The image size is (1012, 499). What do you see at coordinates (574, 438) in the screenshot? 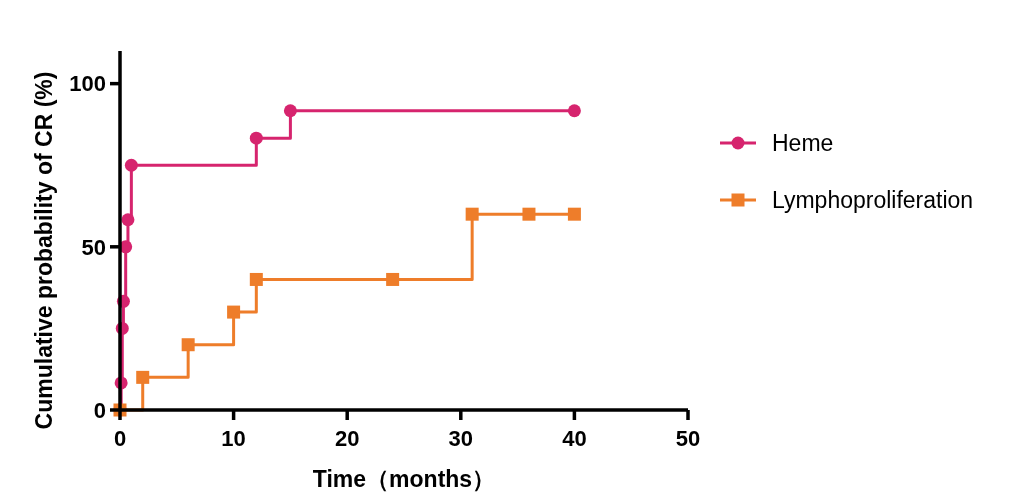
I see `x-tick-label: 40` at bounding box center [574, 438].